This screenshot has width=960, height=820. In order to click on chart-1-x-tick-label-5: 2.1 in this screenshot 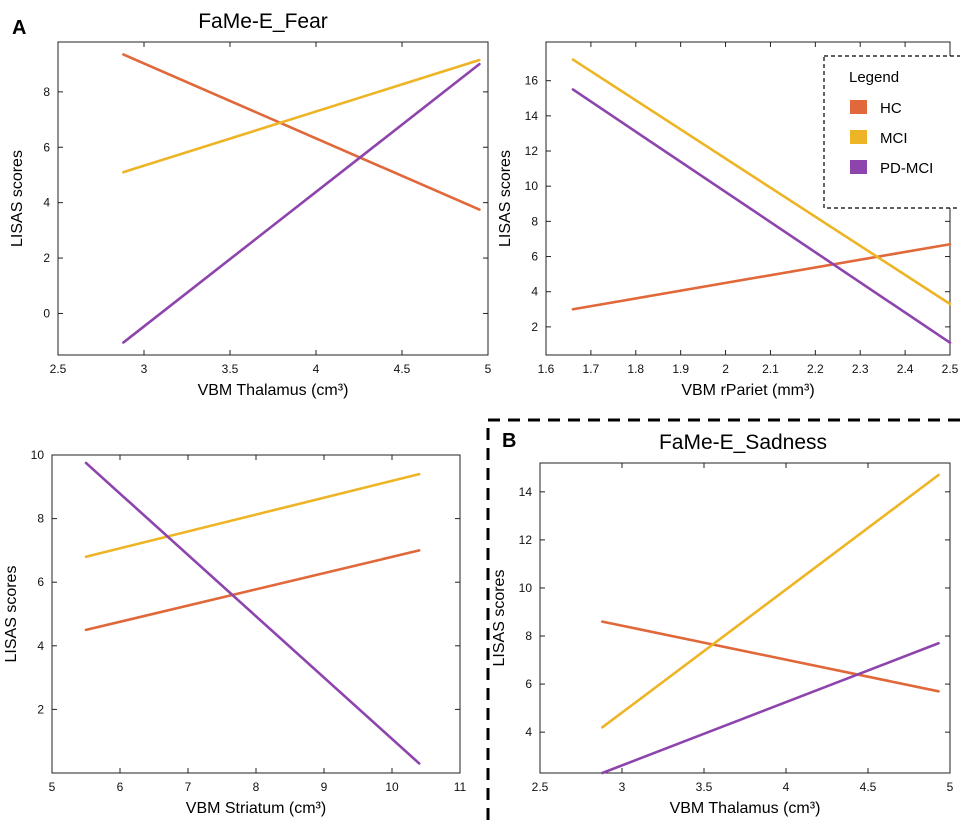, I will do `click(770, 369)`.